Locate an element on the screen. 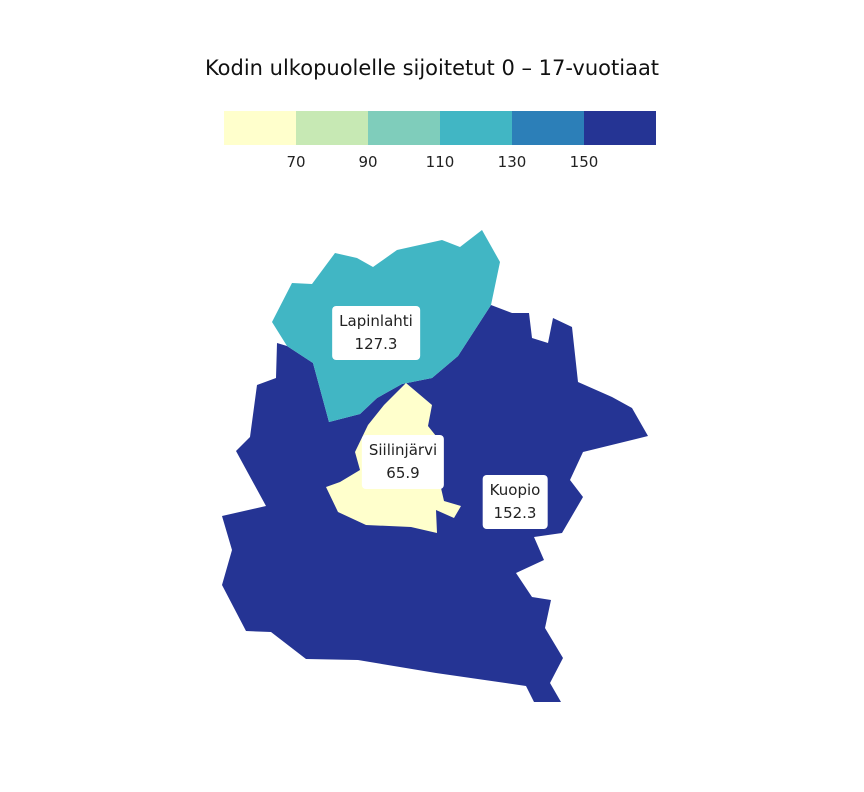  legend-ticks: 70 90 110 130 150 is located at coordinates (440, 164).